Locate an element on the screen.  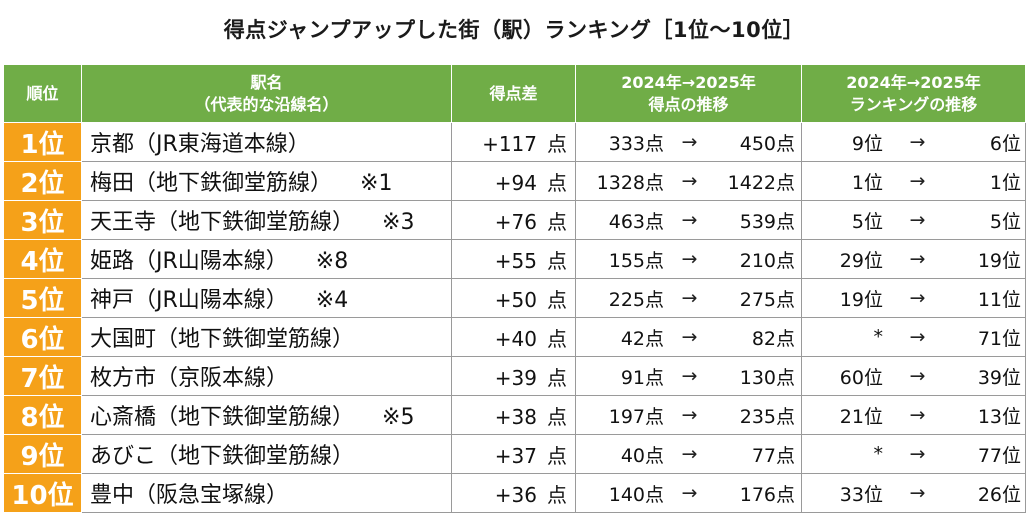
table-row: 5位 神戸（JR山陽本線） ※4 +50 点 225点 → 275点 19位 → 11位 is located at coordinates (514, 298).